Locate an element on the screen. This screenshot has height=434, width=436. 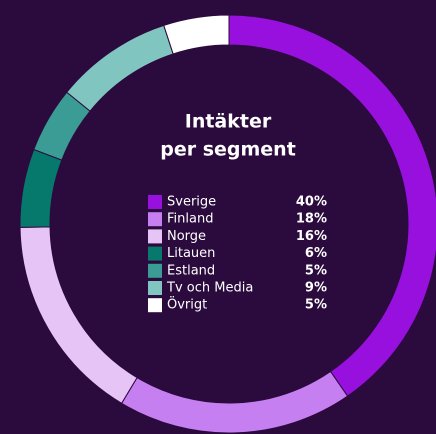
donut-segment is located at coordinates (196, 34).